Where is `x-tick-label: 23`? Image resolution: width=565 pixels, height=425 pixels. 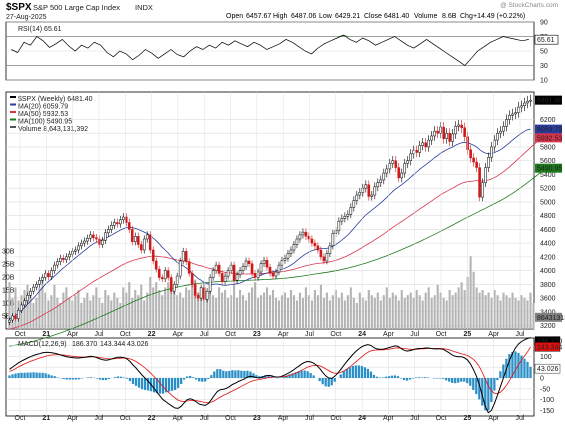 x-tick-label: 23 is located at coordinates (257, 334).